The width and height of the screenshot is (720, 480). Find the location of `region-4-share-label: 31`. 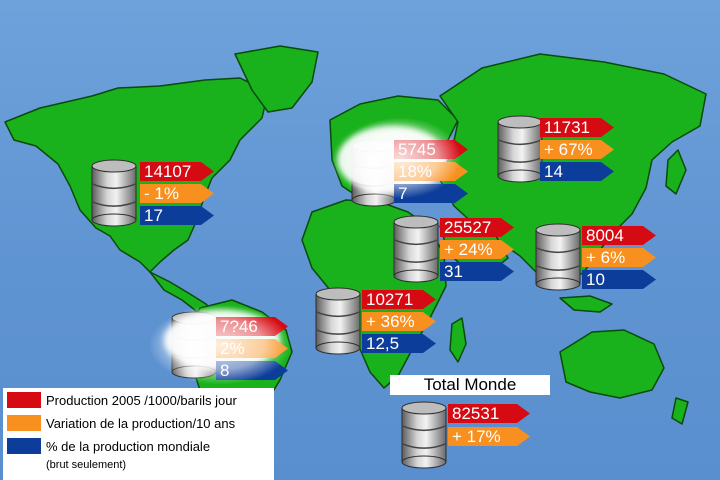

region-4-share-label: 31 is located at coordinates (477, 271).